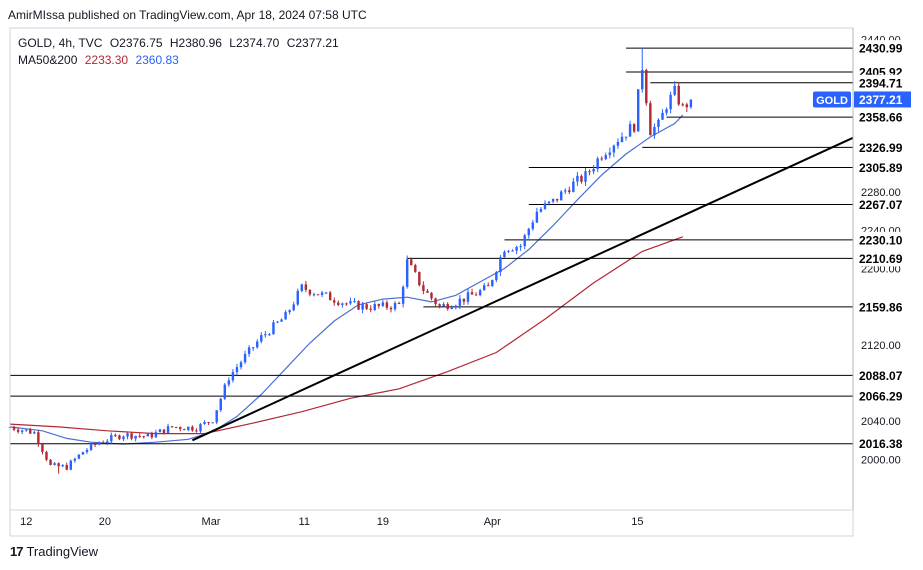 The image size is (923, 570). I want to click on open-value: O2376.75, so click(136, 43).